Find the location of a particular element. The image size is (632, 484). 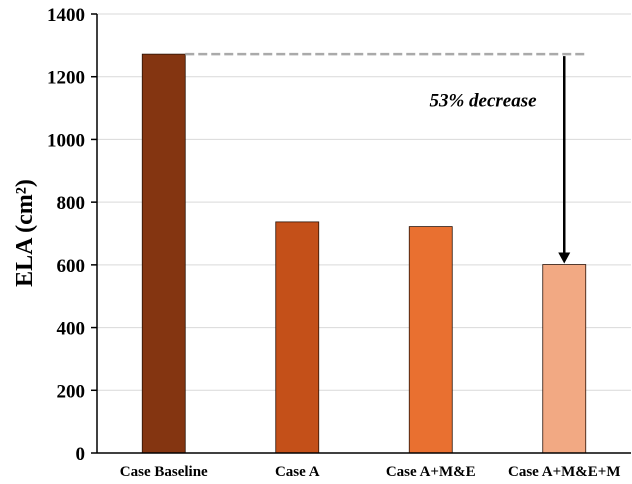

x-tick-label: Case A+M&E is located at coordinates (431, 472).